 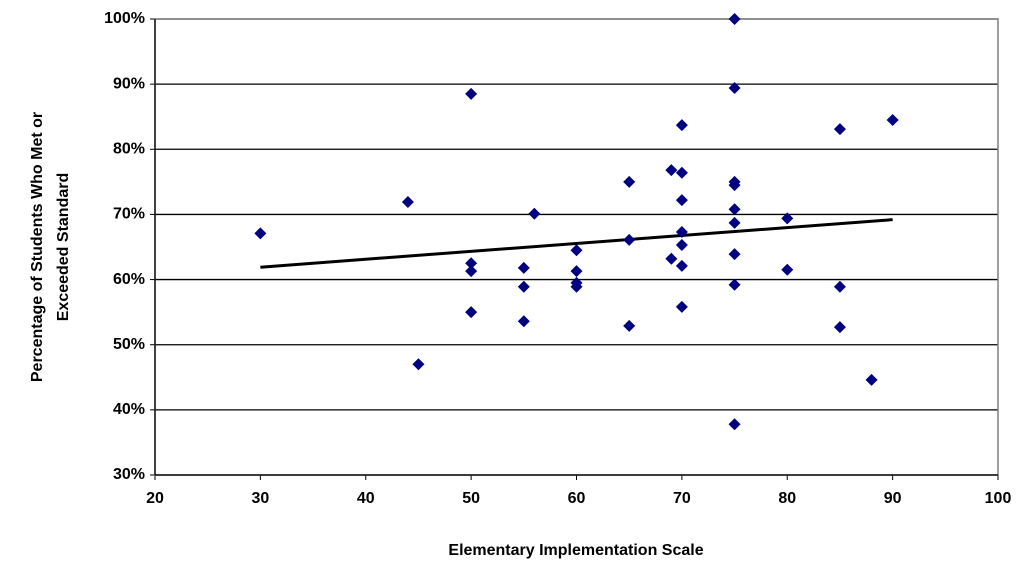 I want to click on x-tick-label: 70, so click(x=682, y=498).